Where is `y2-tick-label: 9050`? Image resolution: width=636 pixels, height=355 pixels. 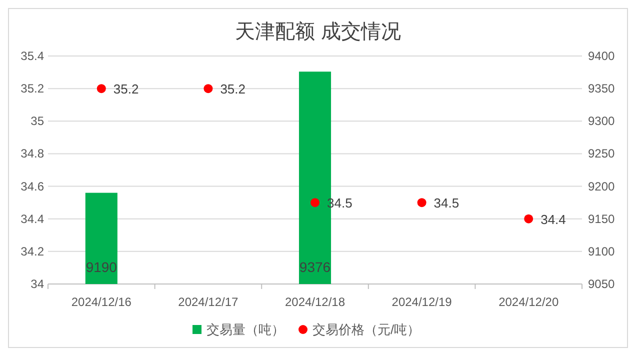
y2-tick-label: 9050 is located at coordinates (602, 284).